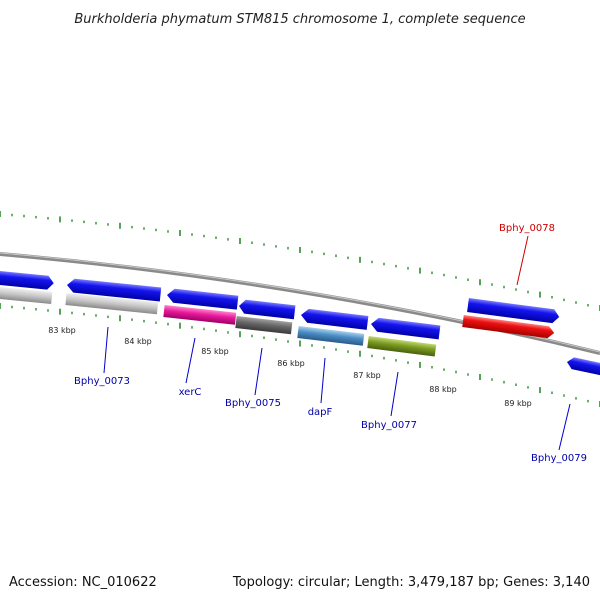 The image size is (600, 600). I want to click on label-bphy-0077: Bphy_0077, so click(389, 425).